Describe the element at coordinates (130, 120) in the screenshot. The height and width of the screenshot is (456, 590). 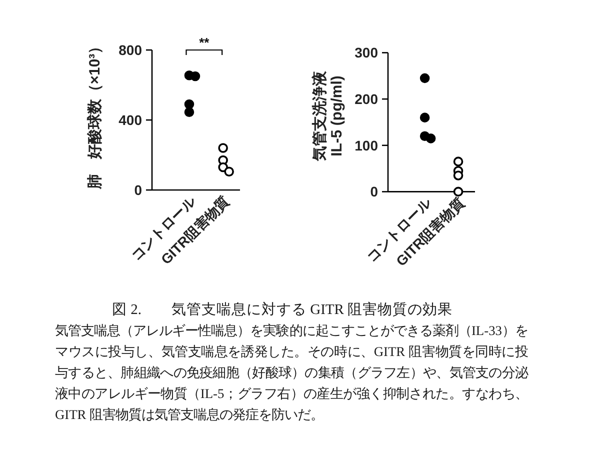
I see `y-tick-label: 400` at that location.